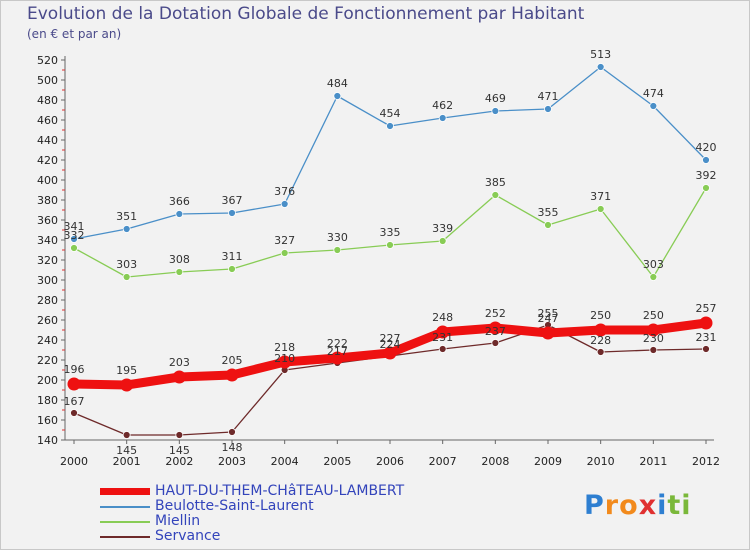 The width and height of the screenshot is (750, 550). What do you see at coordinates (179, 362) in the screenshot?
I see `data-label: 203` at bounding box center [179, 362].